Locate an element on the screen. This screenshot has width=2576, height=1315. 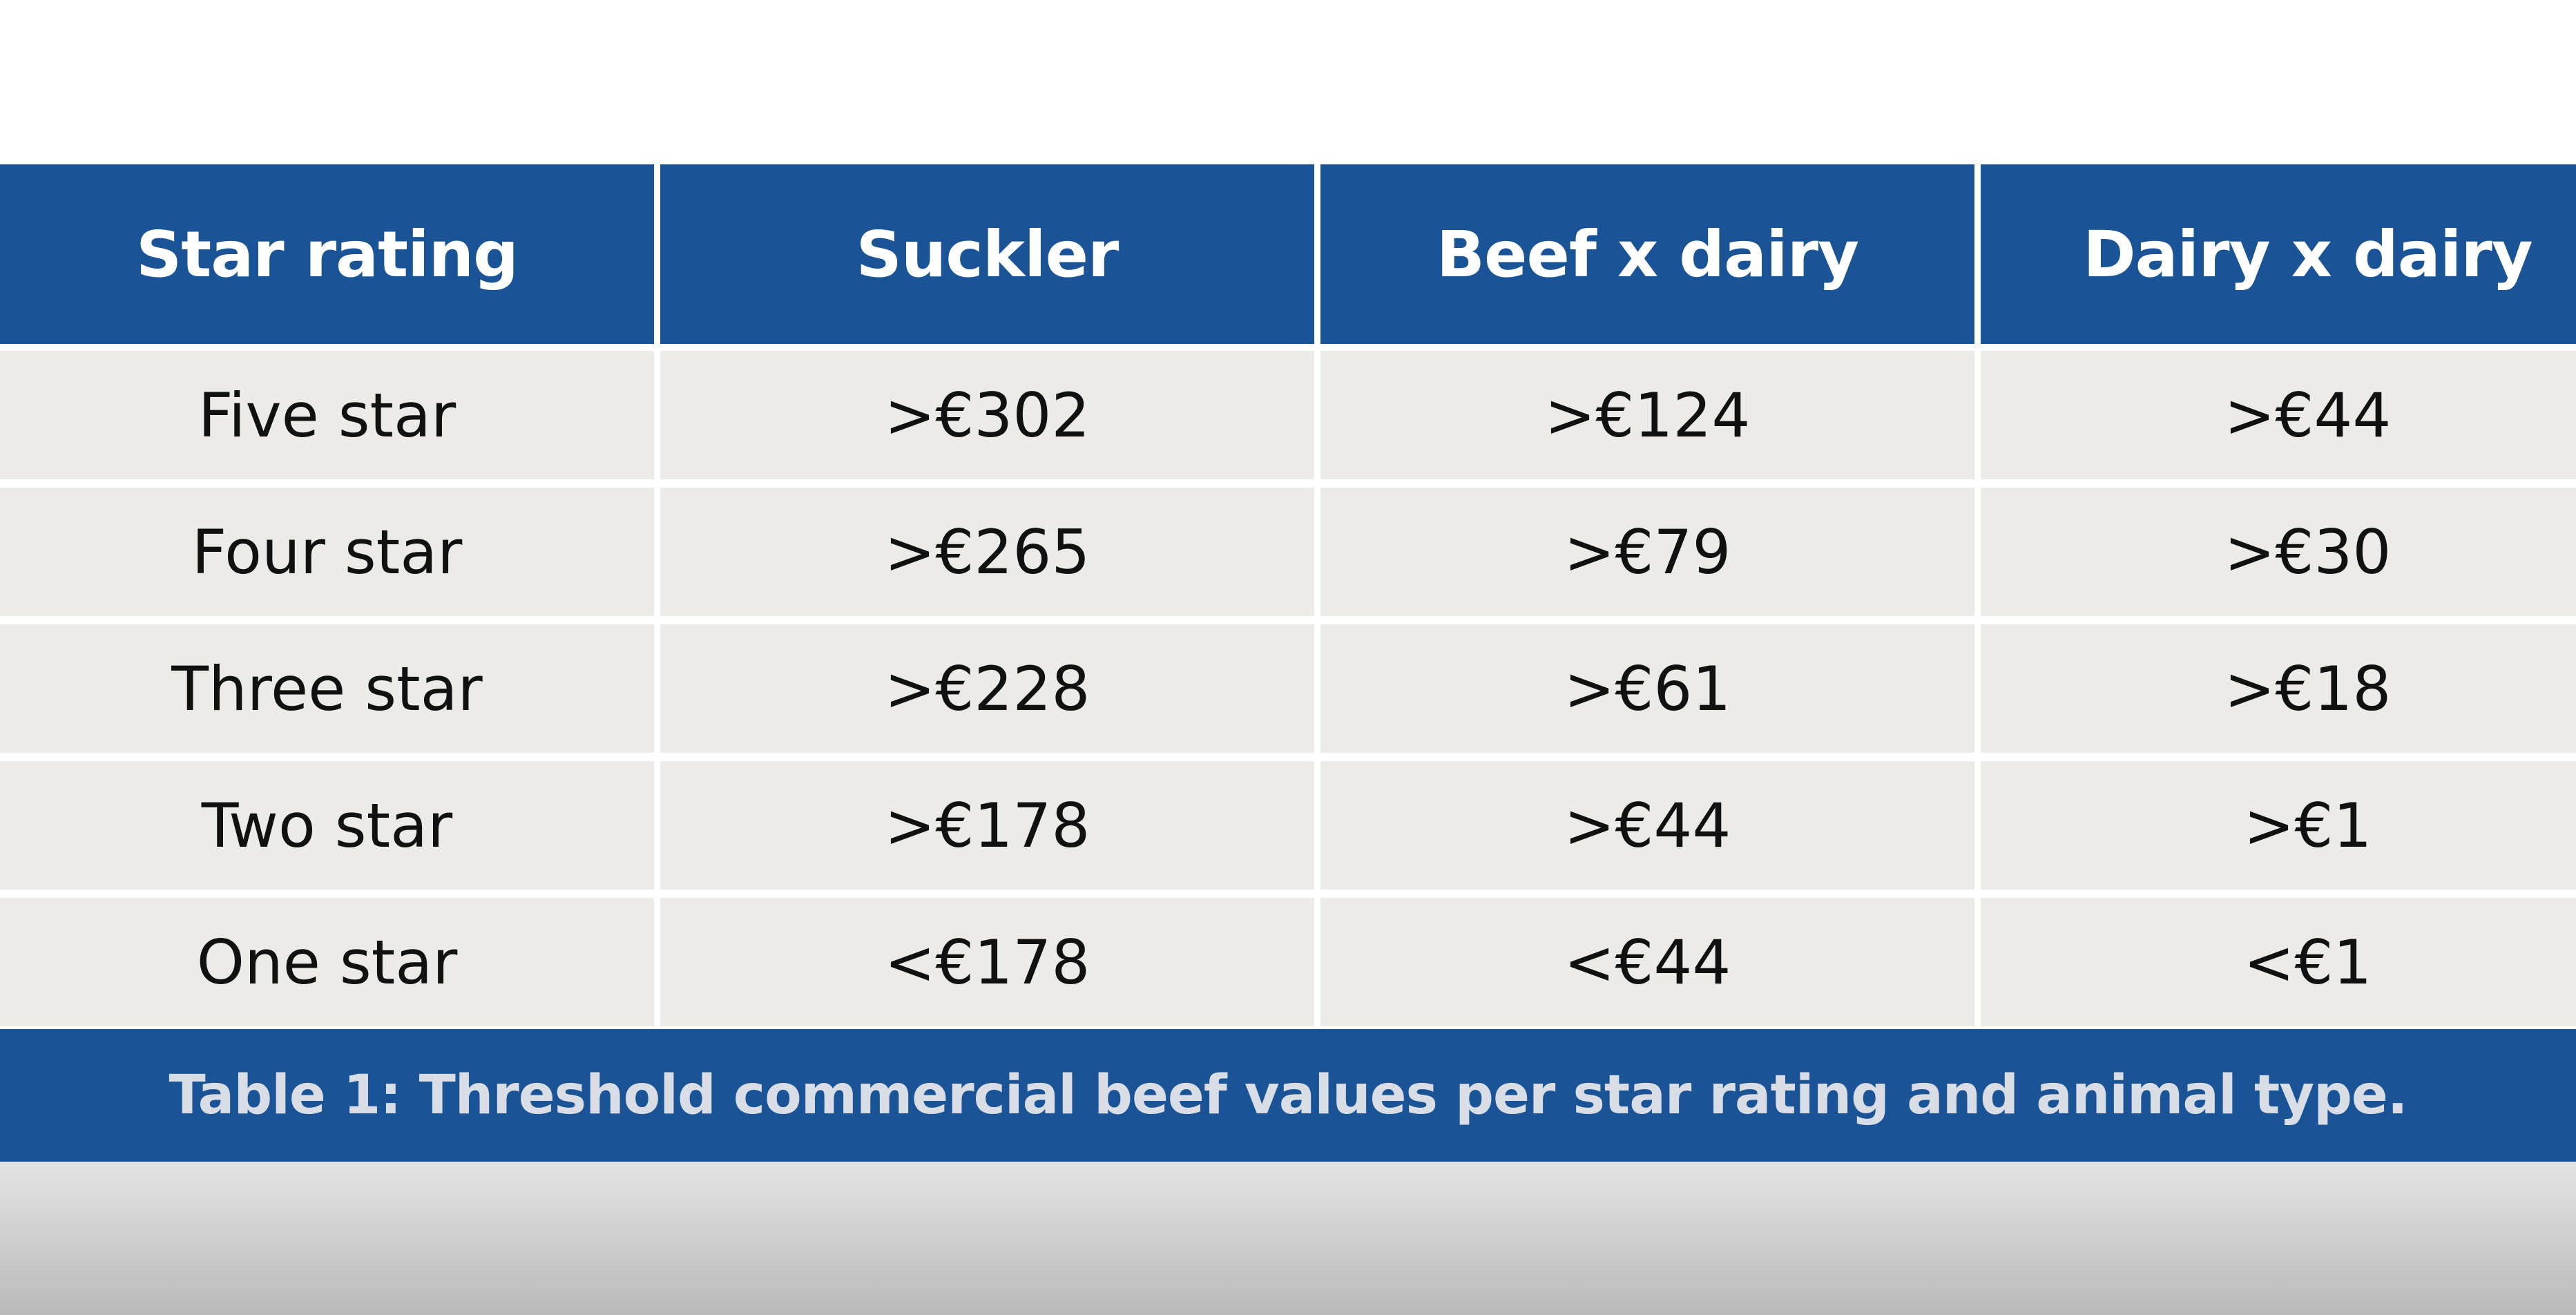
cell-suckler: >€265 is located at coordinates (987, 552).